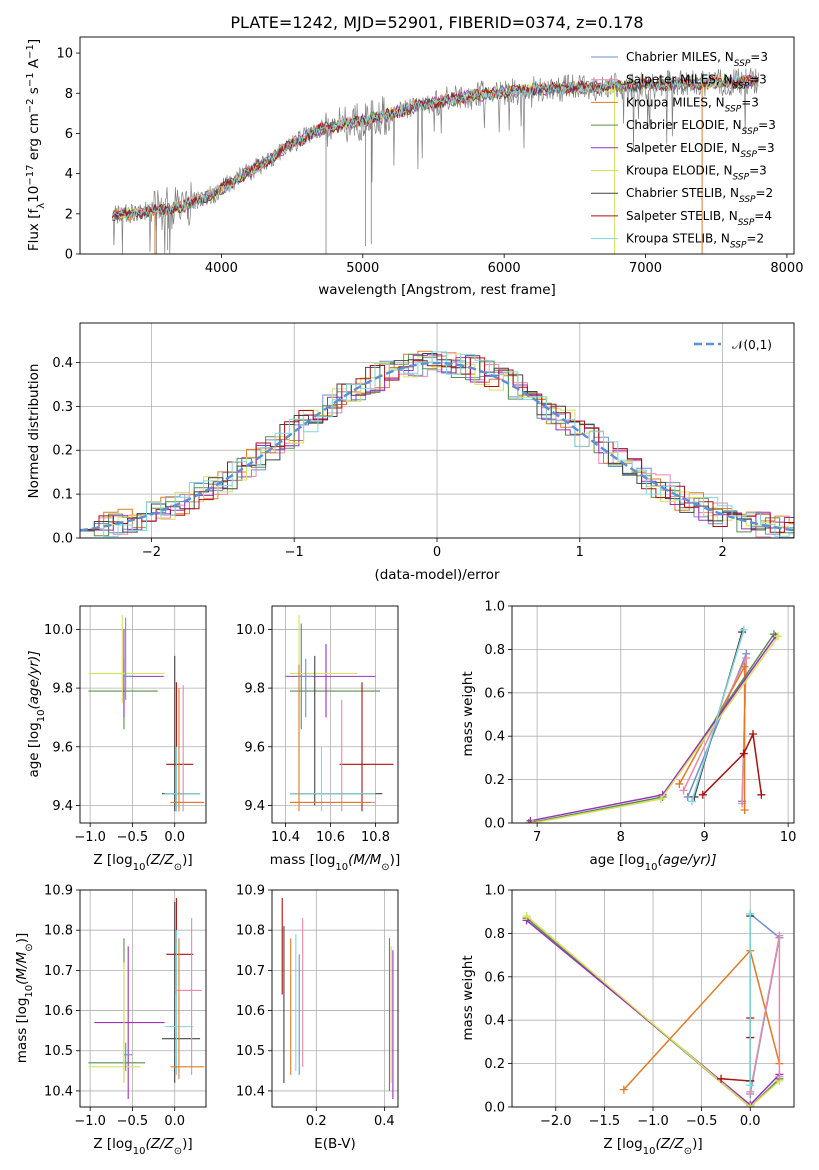  What do you see at coordinates (468, 713) in the screenshot?
I see `y-axis-label: mass weight` at bounding box center [468, 713].